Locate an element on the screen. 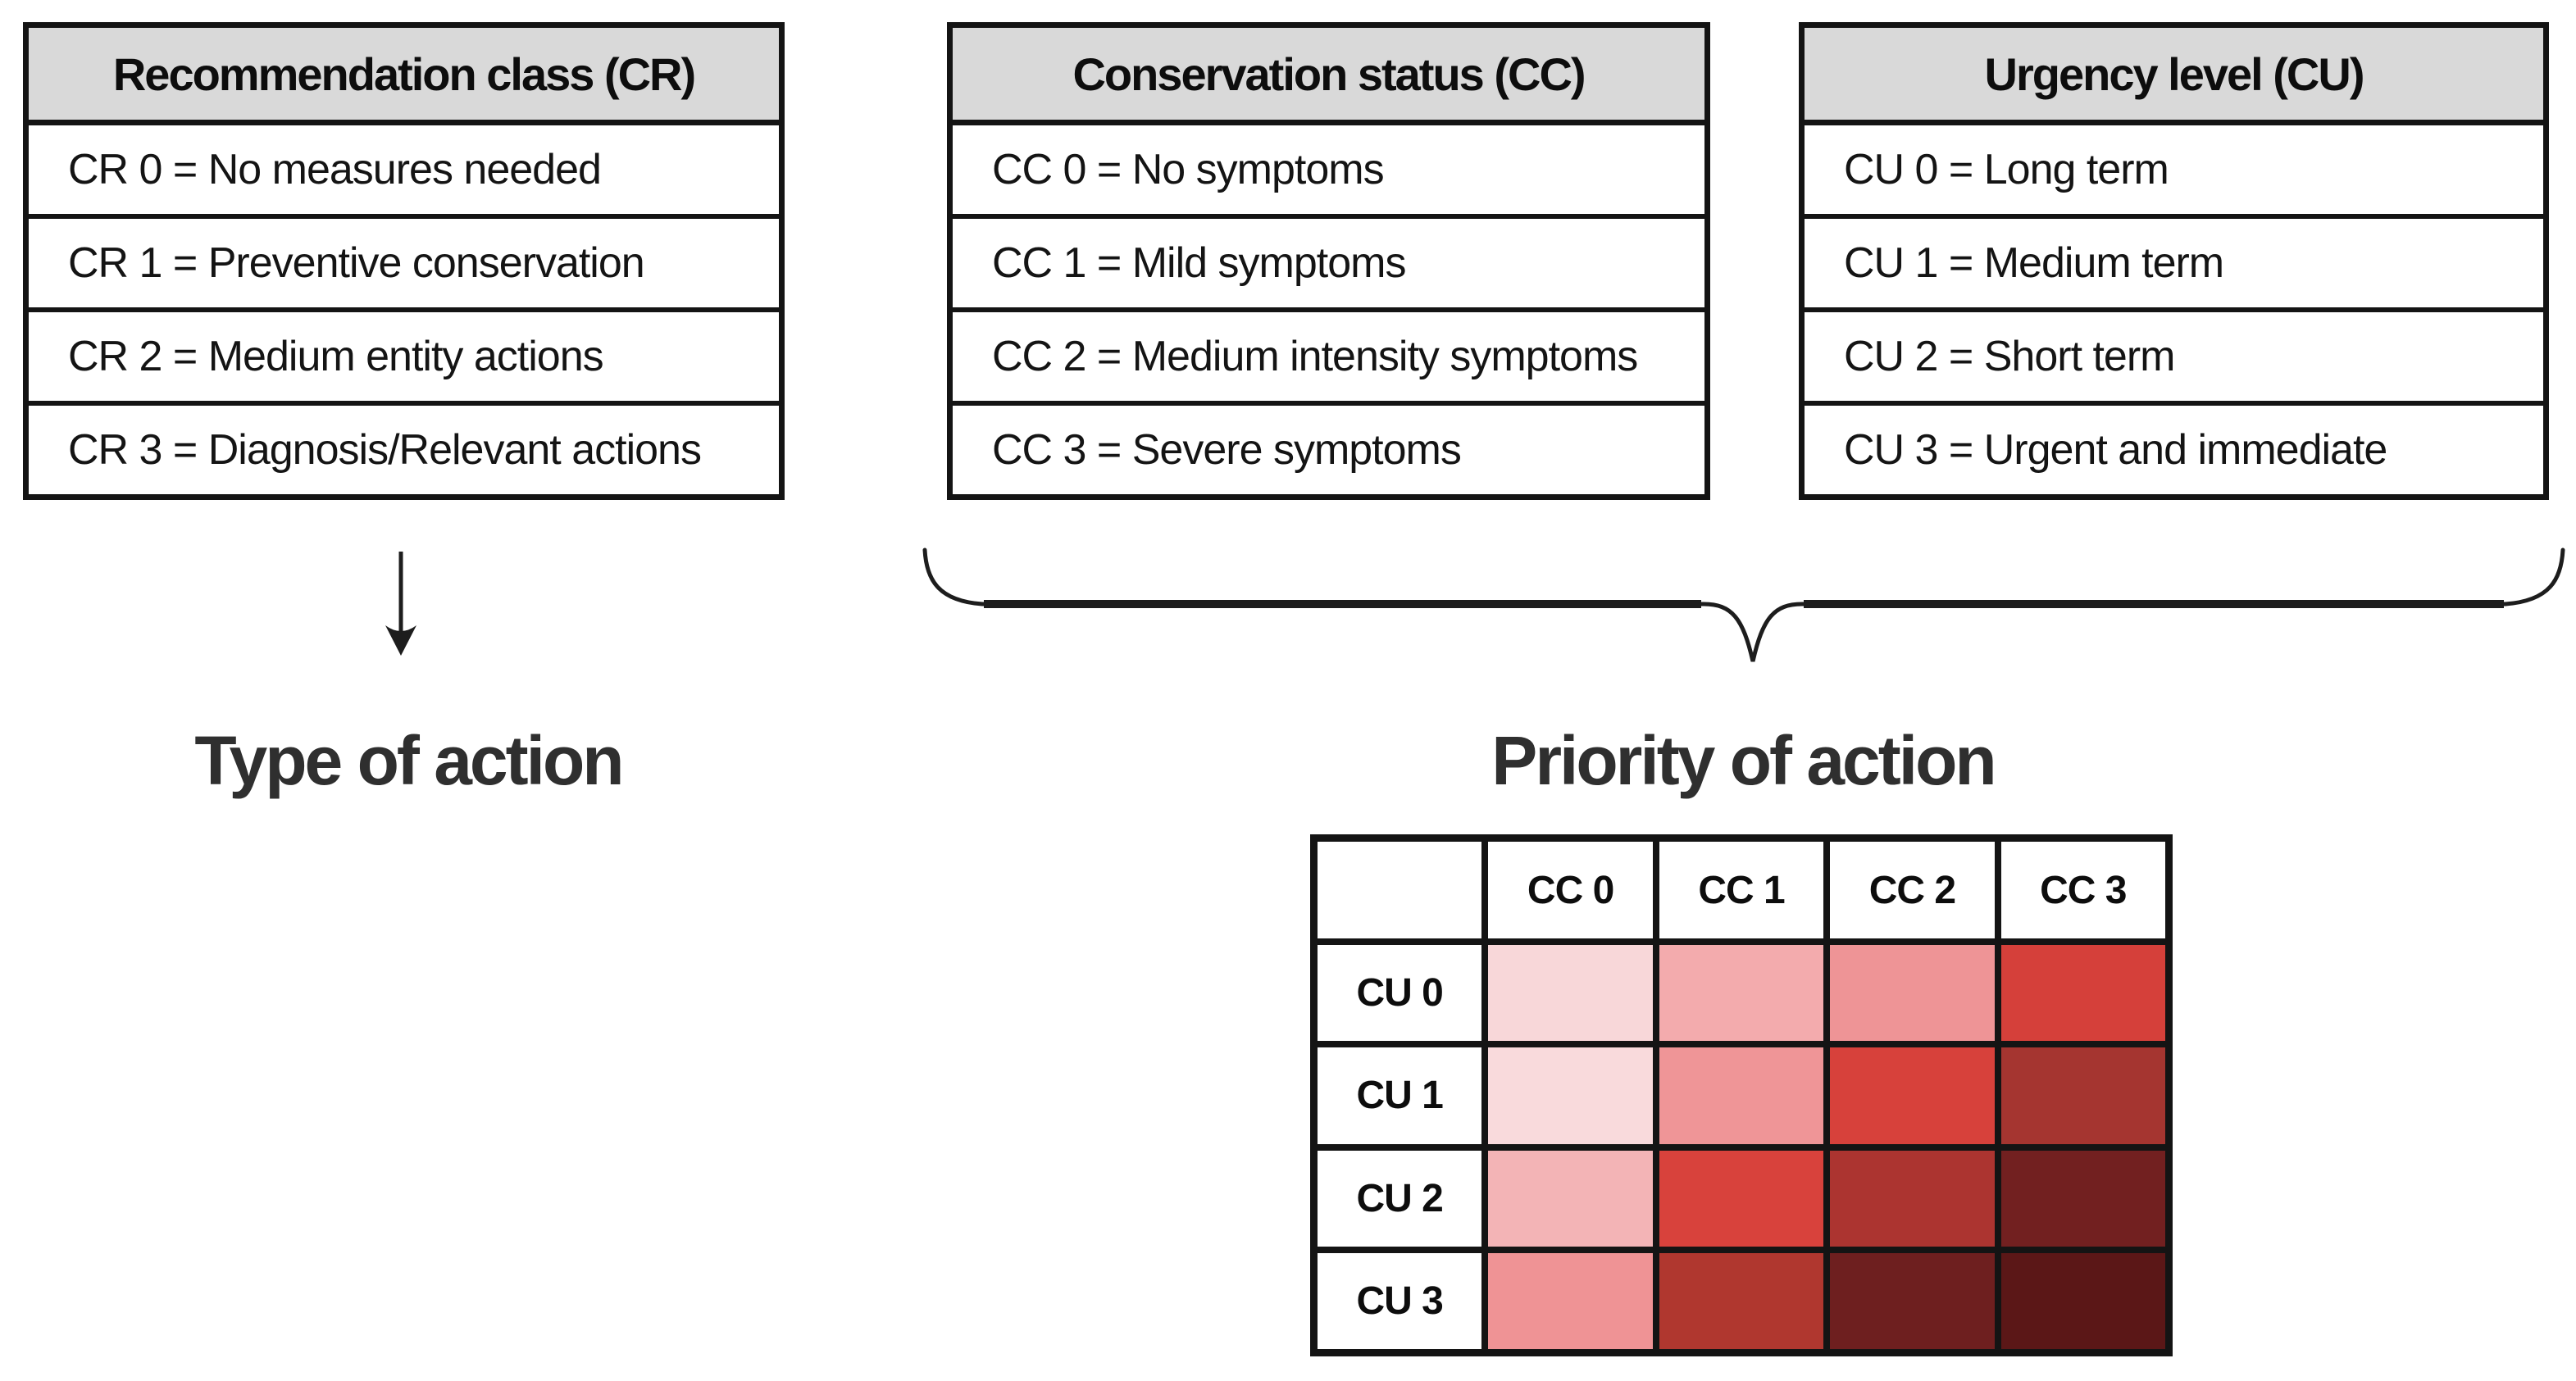  legend-row: CR 2 = Medium entity actions is located at coordinates (404, 359).